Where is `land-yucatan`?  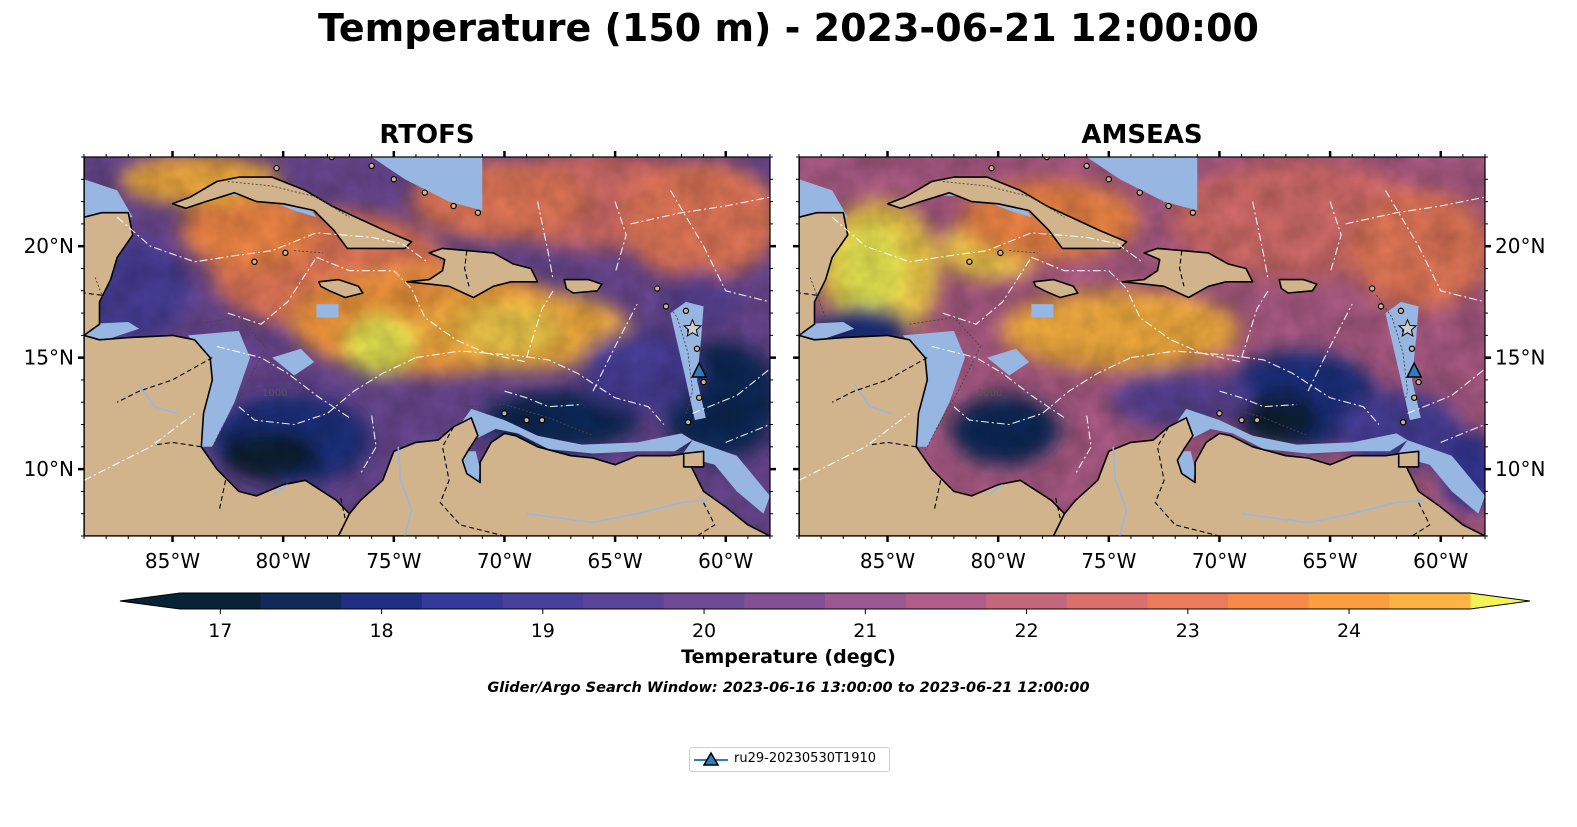
land-yucatan is located at coordinates (824, 247).